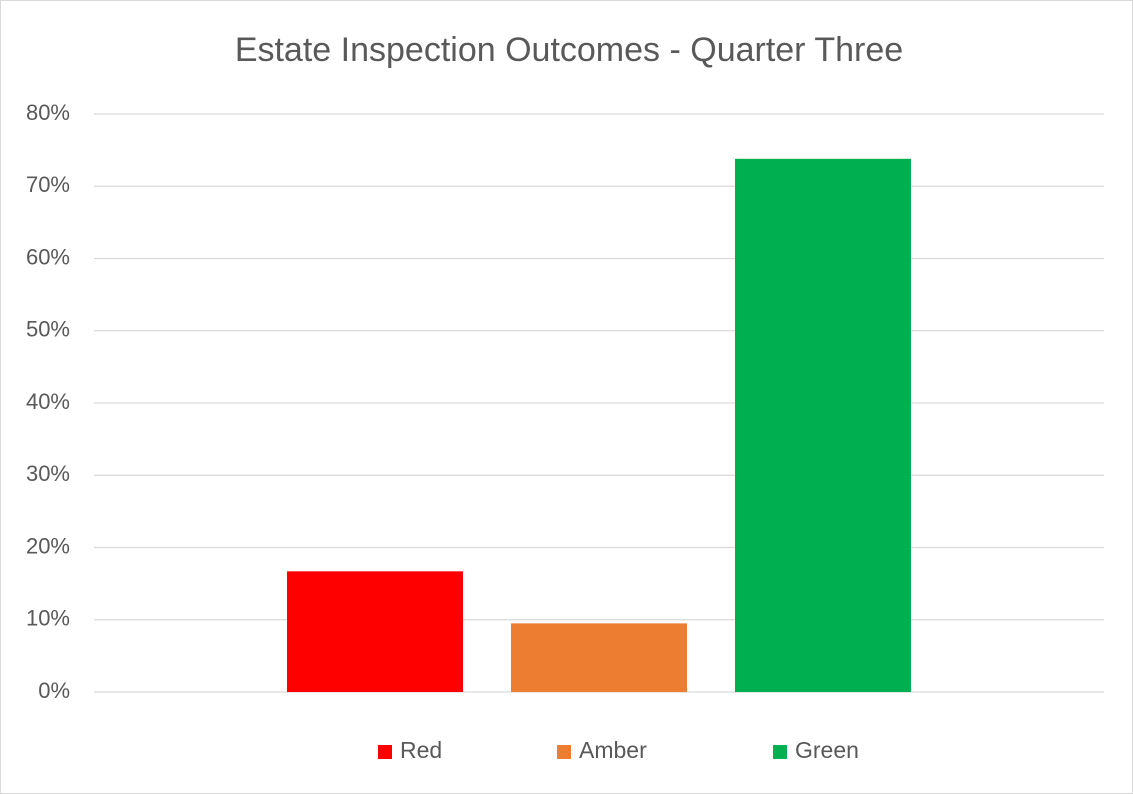  Describe the element at coordinates (54, 690) in the screenshot. I see `y-tick-label: 0%` at that location.